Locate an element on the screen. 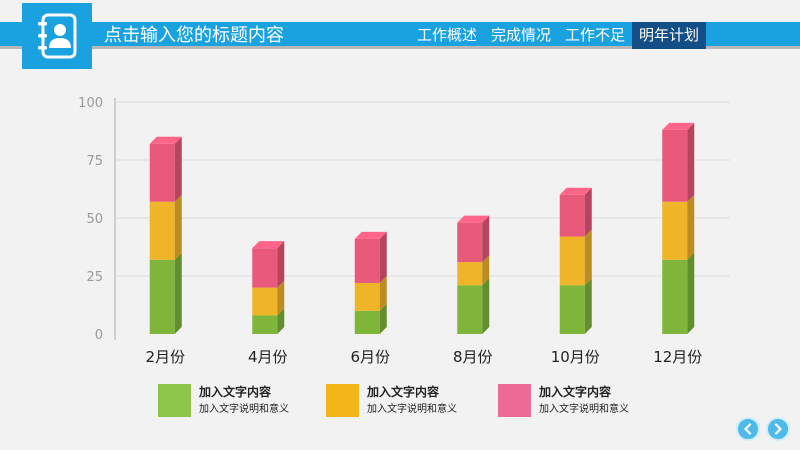 Image resolution: width=800 pixels, height=450 pixels. y-tick-label: 100 is located at coordinates (90, 103).